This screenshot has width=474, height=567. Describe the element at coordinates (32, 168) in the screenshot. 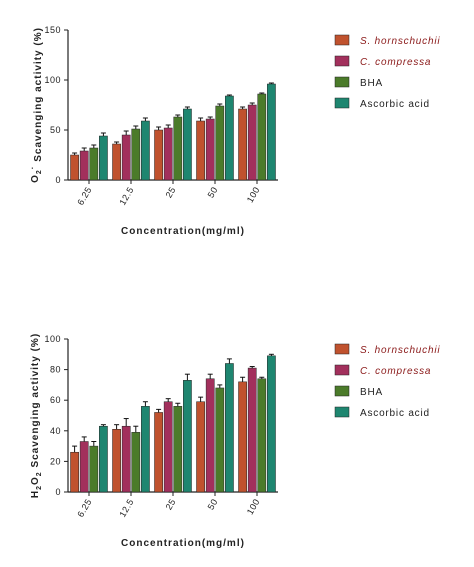

I see `y-axis-title-part: ·` at that location.